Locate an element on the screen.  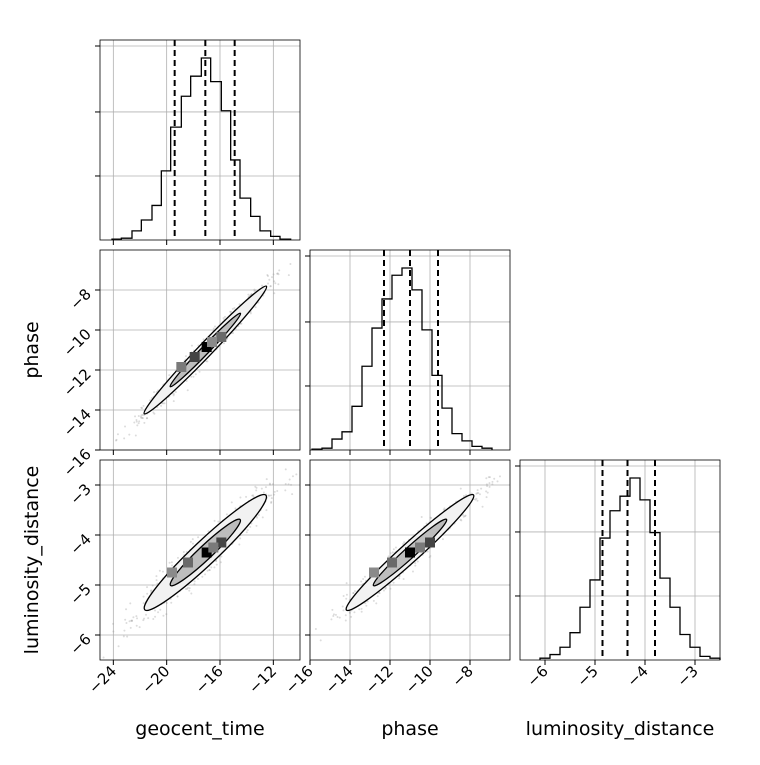
scatter-phase-vs-luminosity-distance-xtick-label: −12 is located at coordinates (379, 679).